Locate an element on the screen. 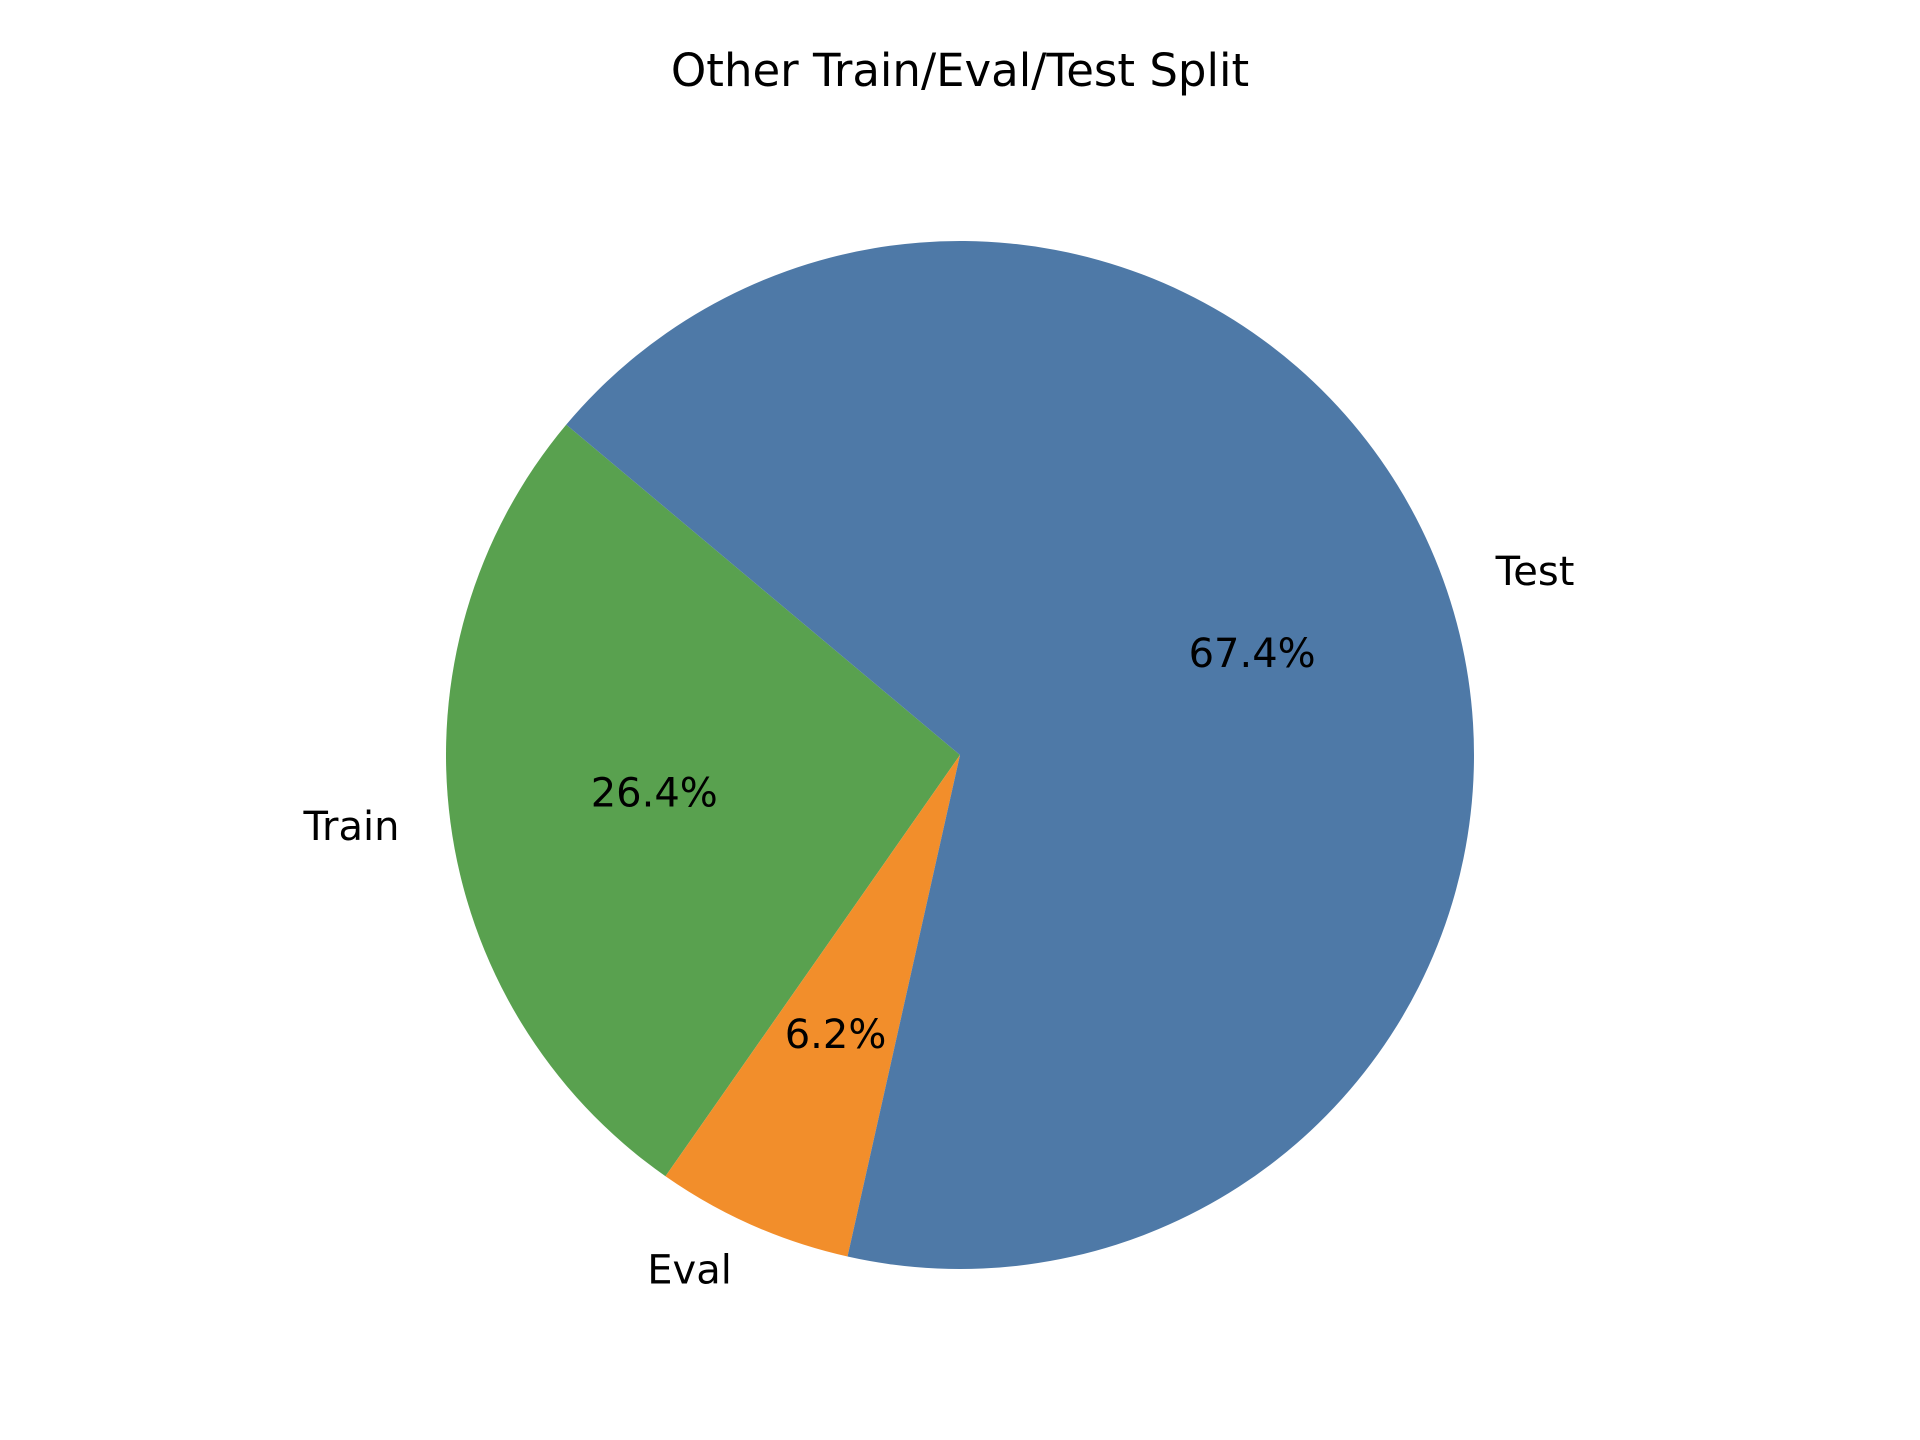 Image resolution: width=1920 pixels, height=1440 pixels. slice-label-eval: Eval is located at coordinates (689, 1270).